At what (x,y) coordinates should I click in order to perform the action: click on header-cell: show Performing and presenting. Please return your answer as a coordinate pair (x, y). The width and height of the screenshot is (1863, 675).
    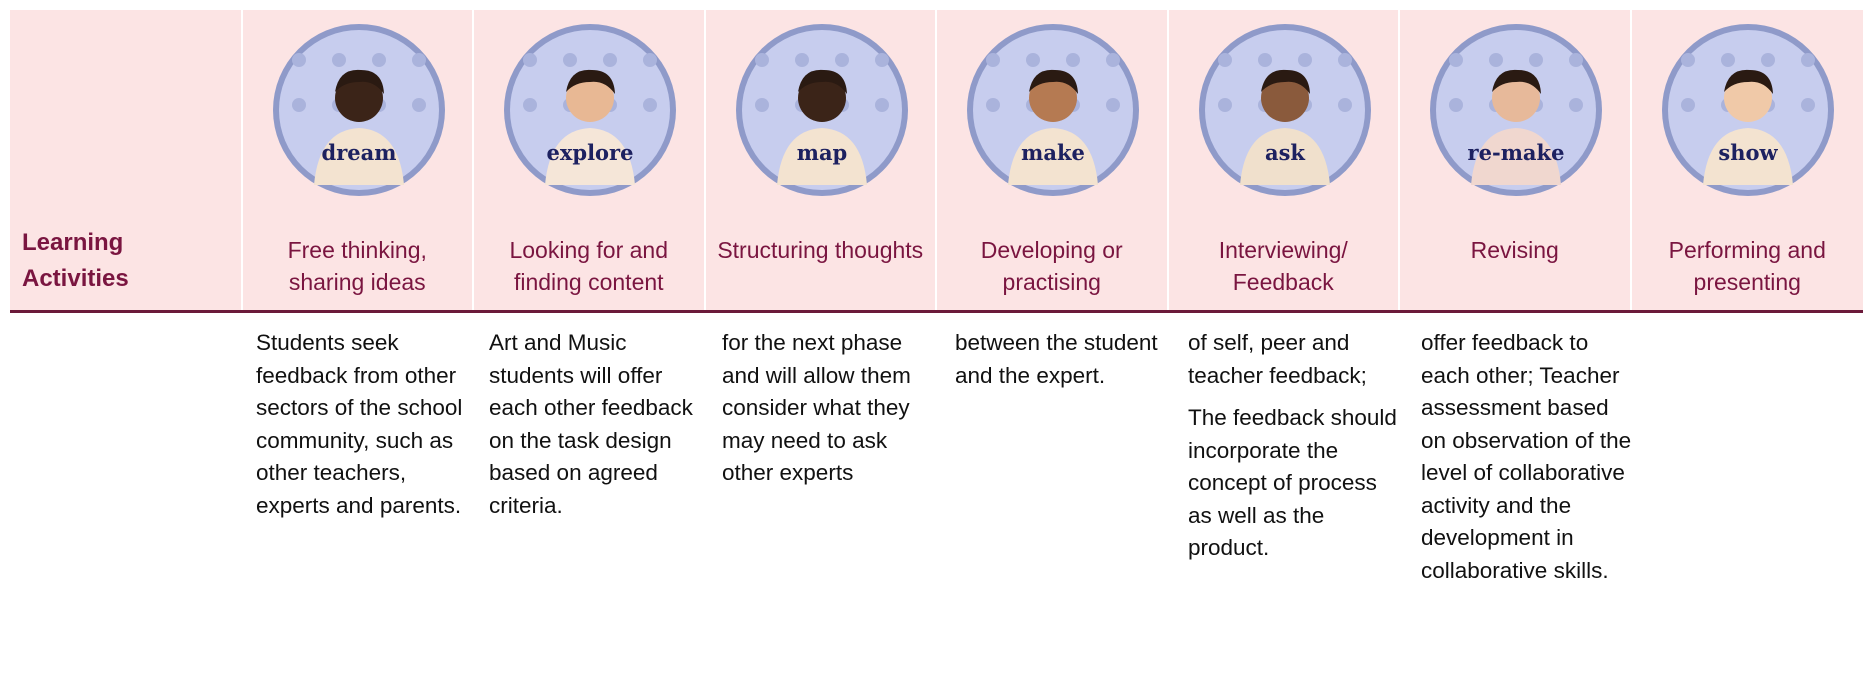
    Looking at the image, I should click on (1747, 160).